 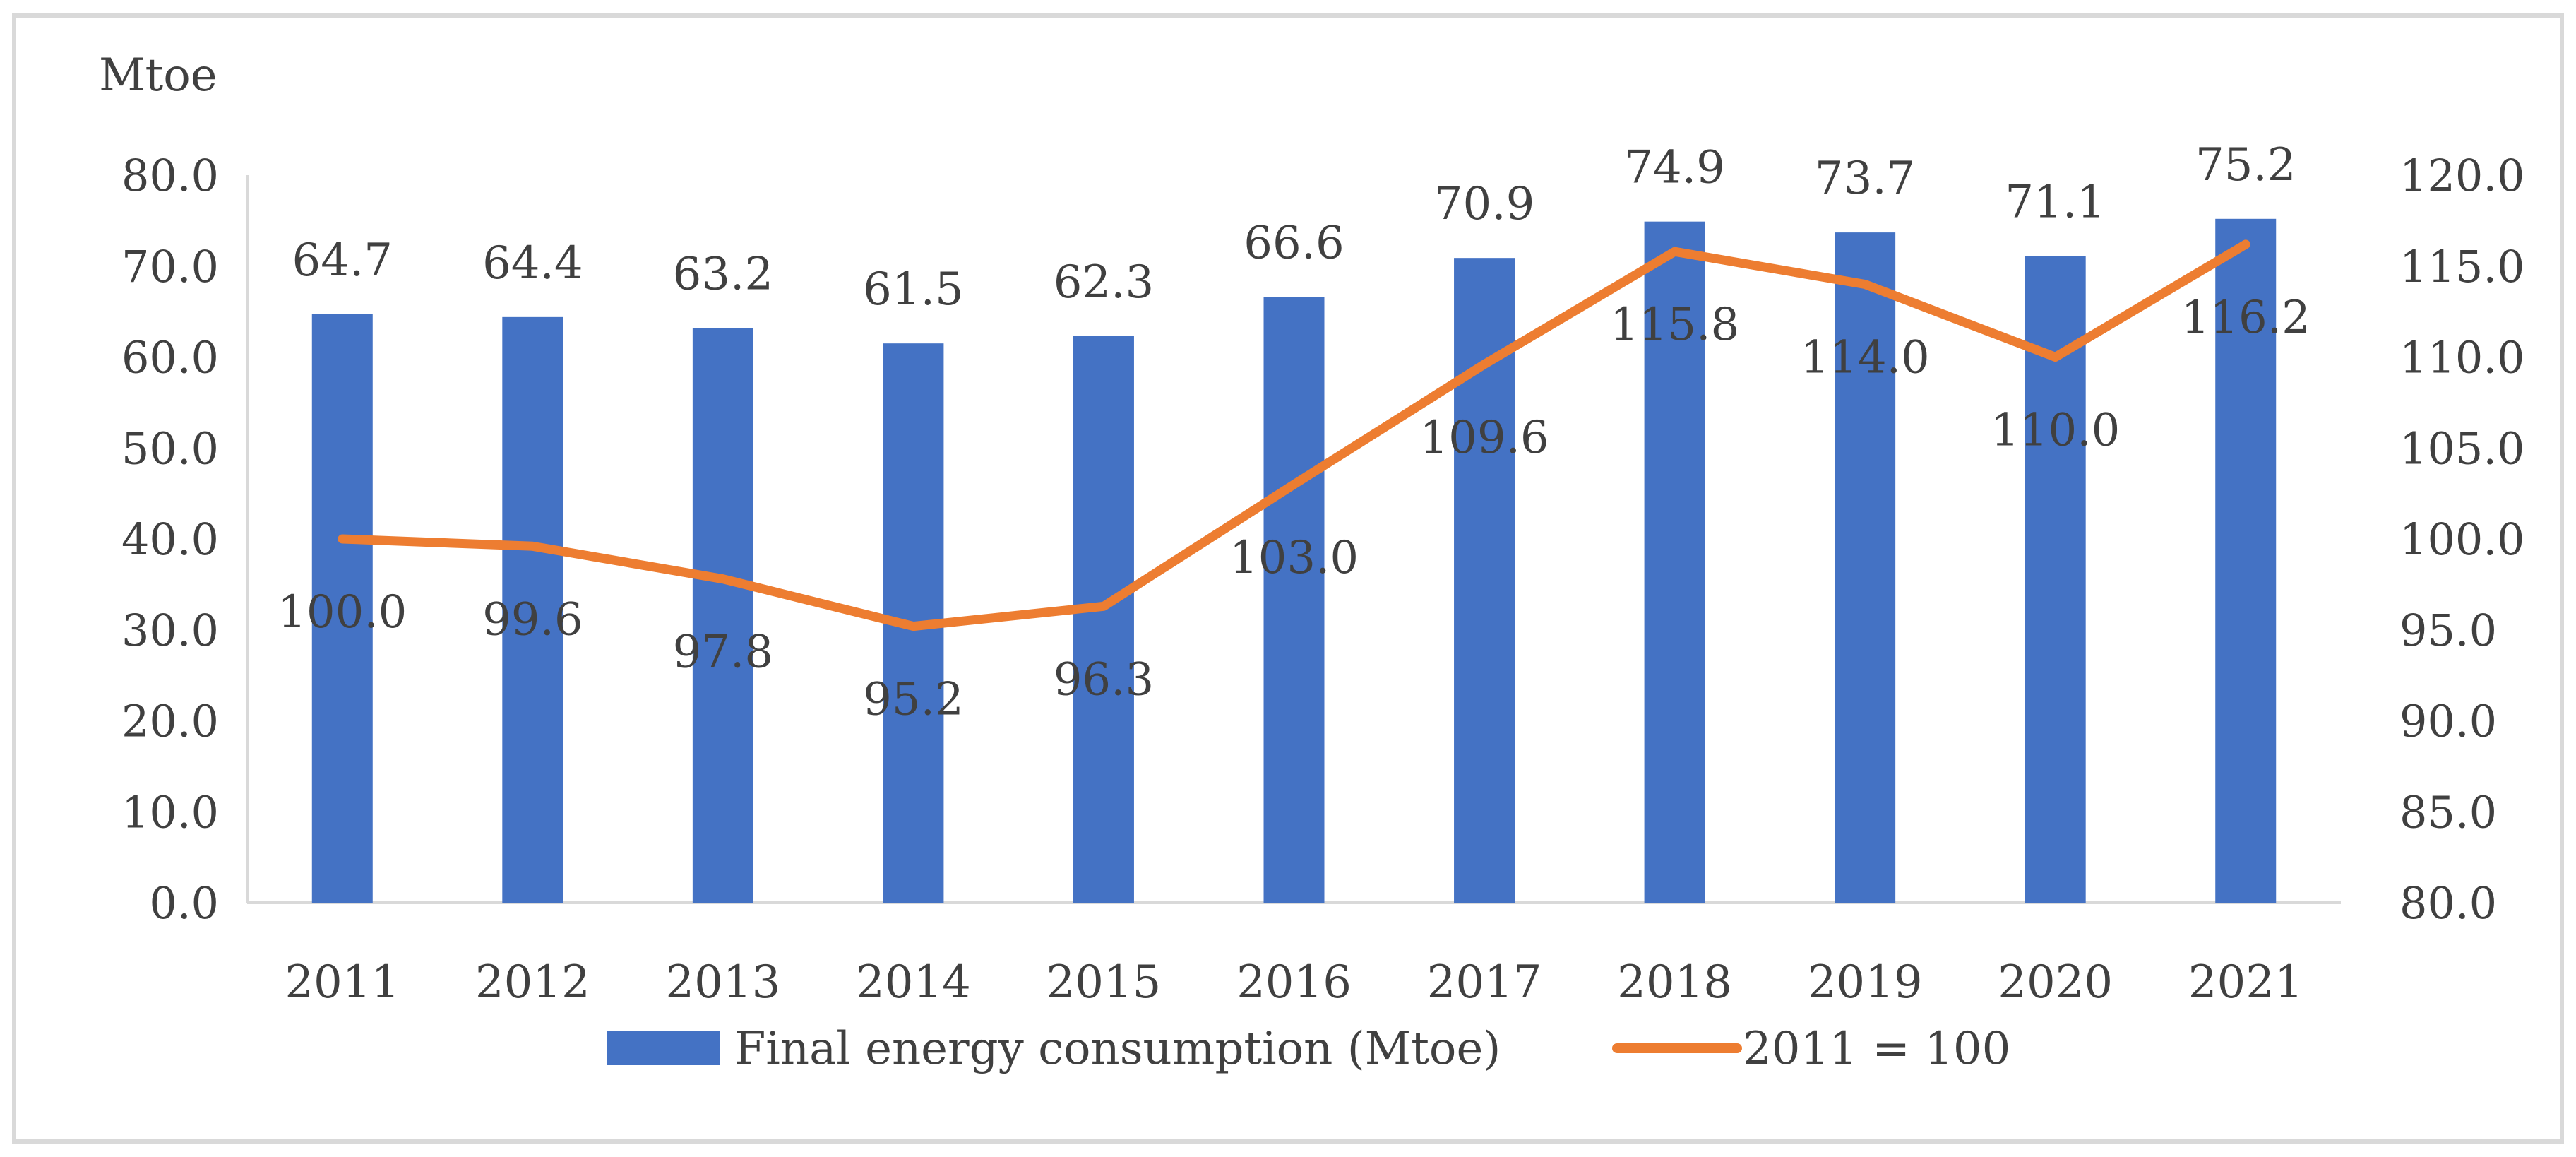 I want to click on x-tick-label: 2012, so click(x=532, y=983).